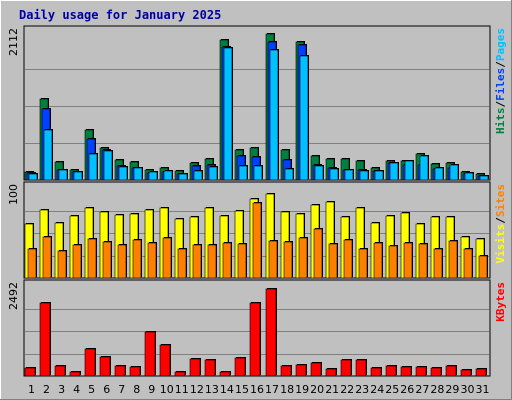 The height and width of the screenshot is (400, 512). I want to click on day-label-27: 27, so click(422, 389).